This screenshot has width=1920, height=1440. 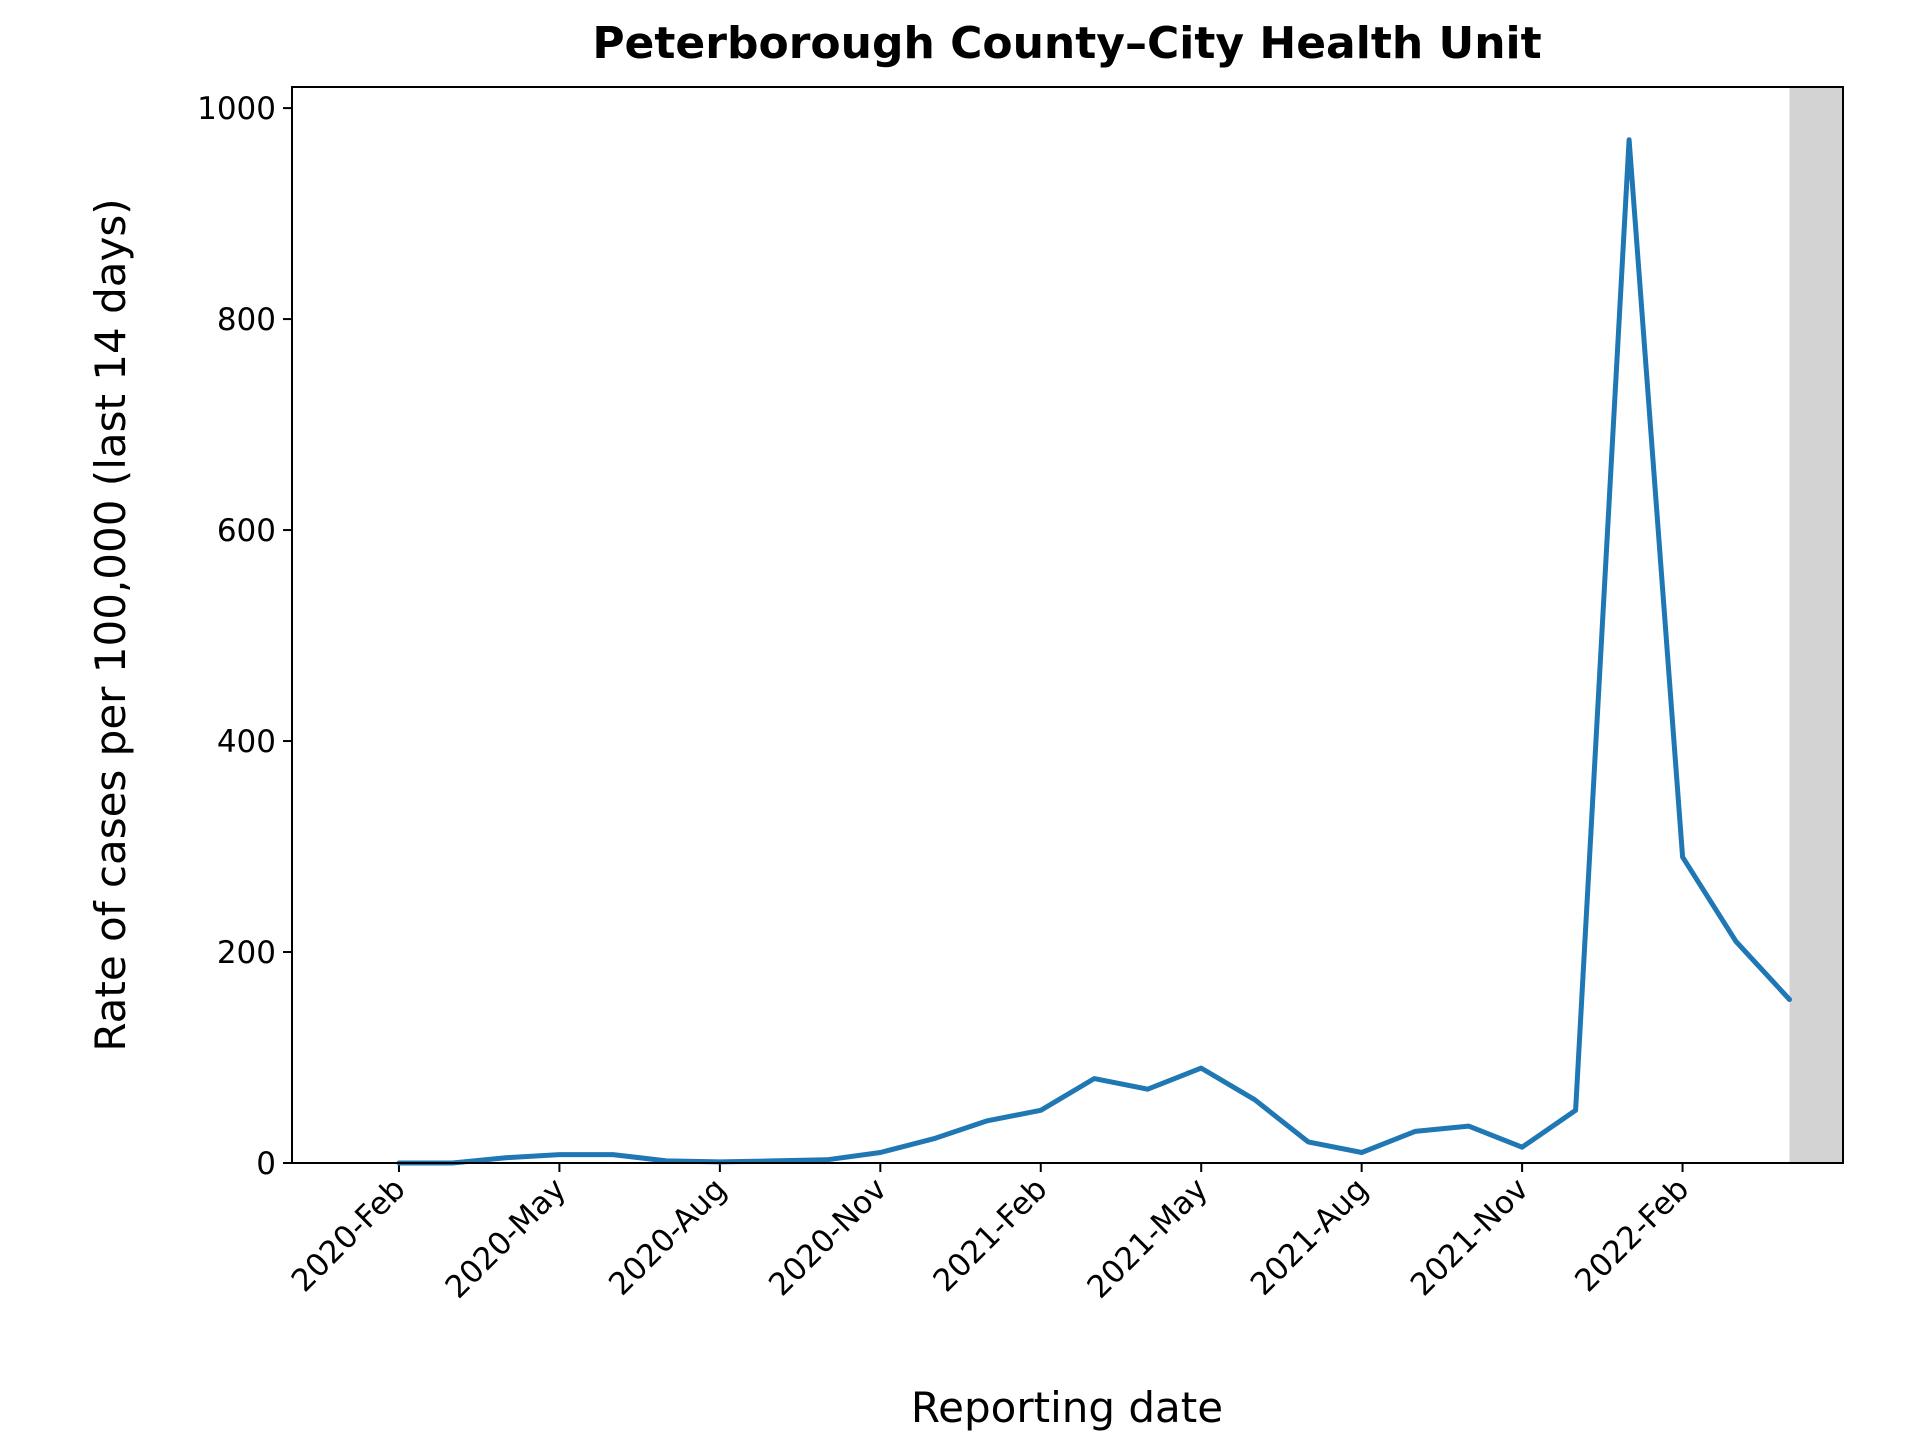 I want to click on x-tick-label: 2020-Feb, so click(x=349, y=1235).